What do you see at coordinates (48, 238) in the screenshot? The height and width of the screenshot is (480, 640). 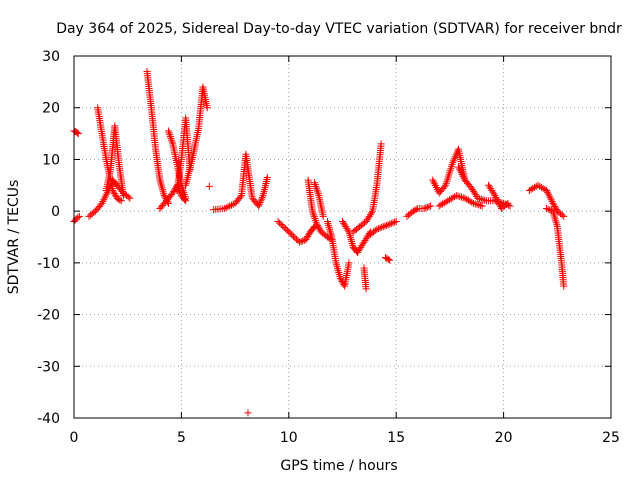 I see `y-tick-labels: 30 20 10 0 -10 -20 -30 -40` at bounding box center [48, 238].